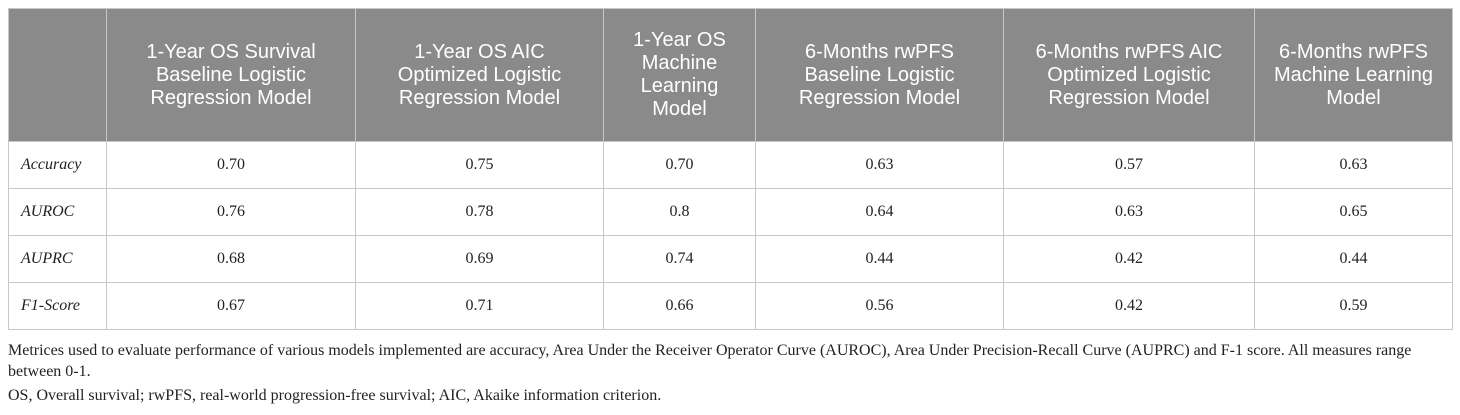 The width and height of the screenshot is (1460, 415). Describe the element at coordinates (479, 165) in the screenshot. I see `table-cell: 0.75` at that location.